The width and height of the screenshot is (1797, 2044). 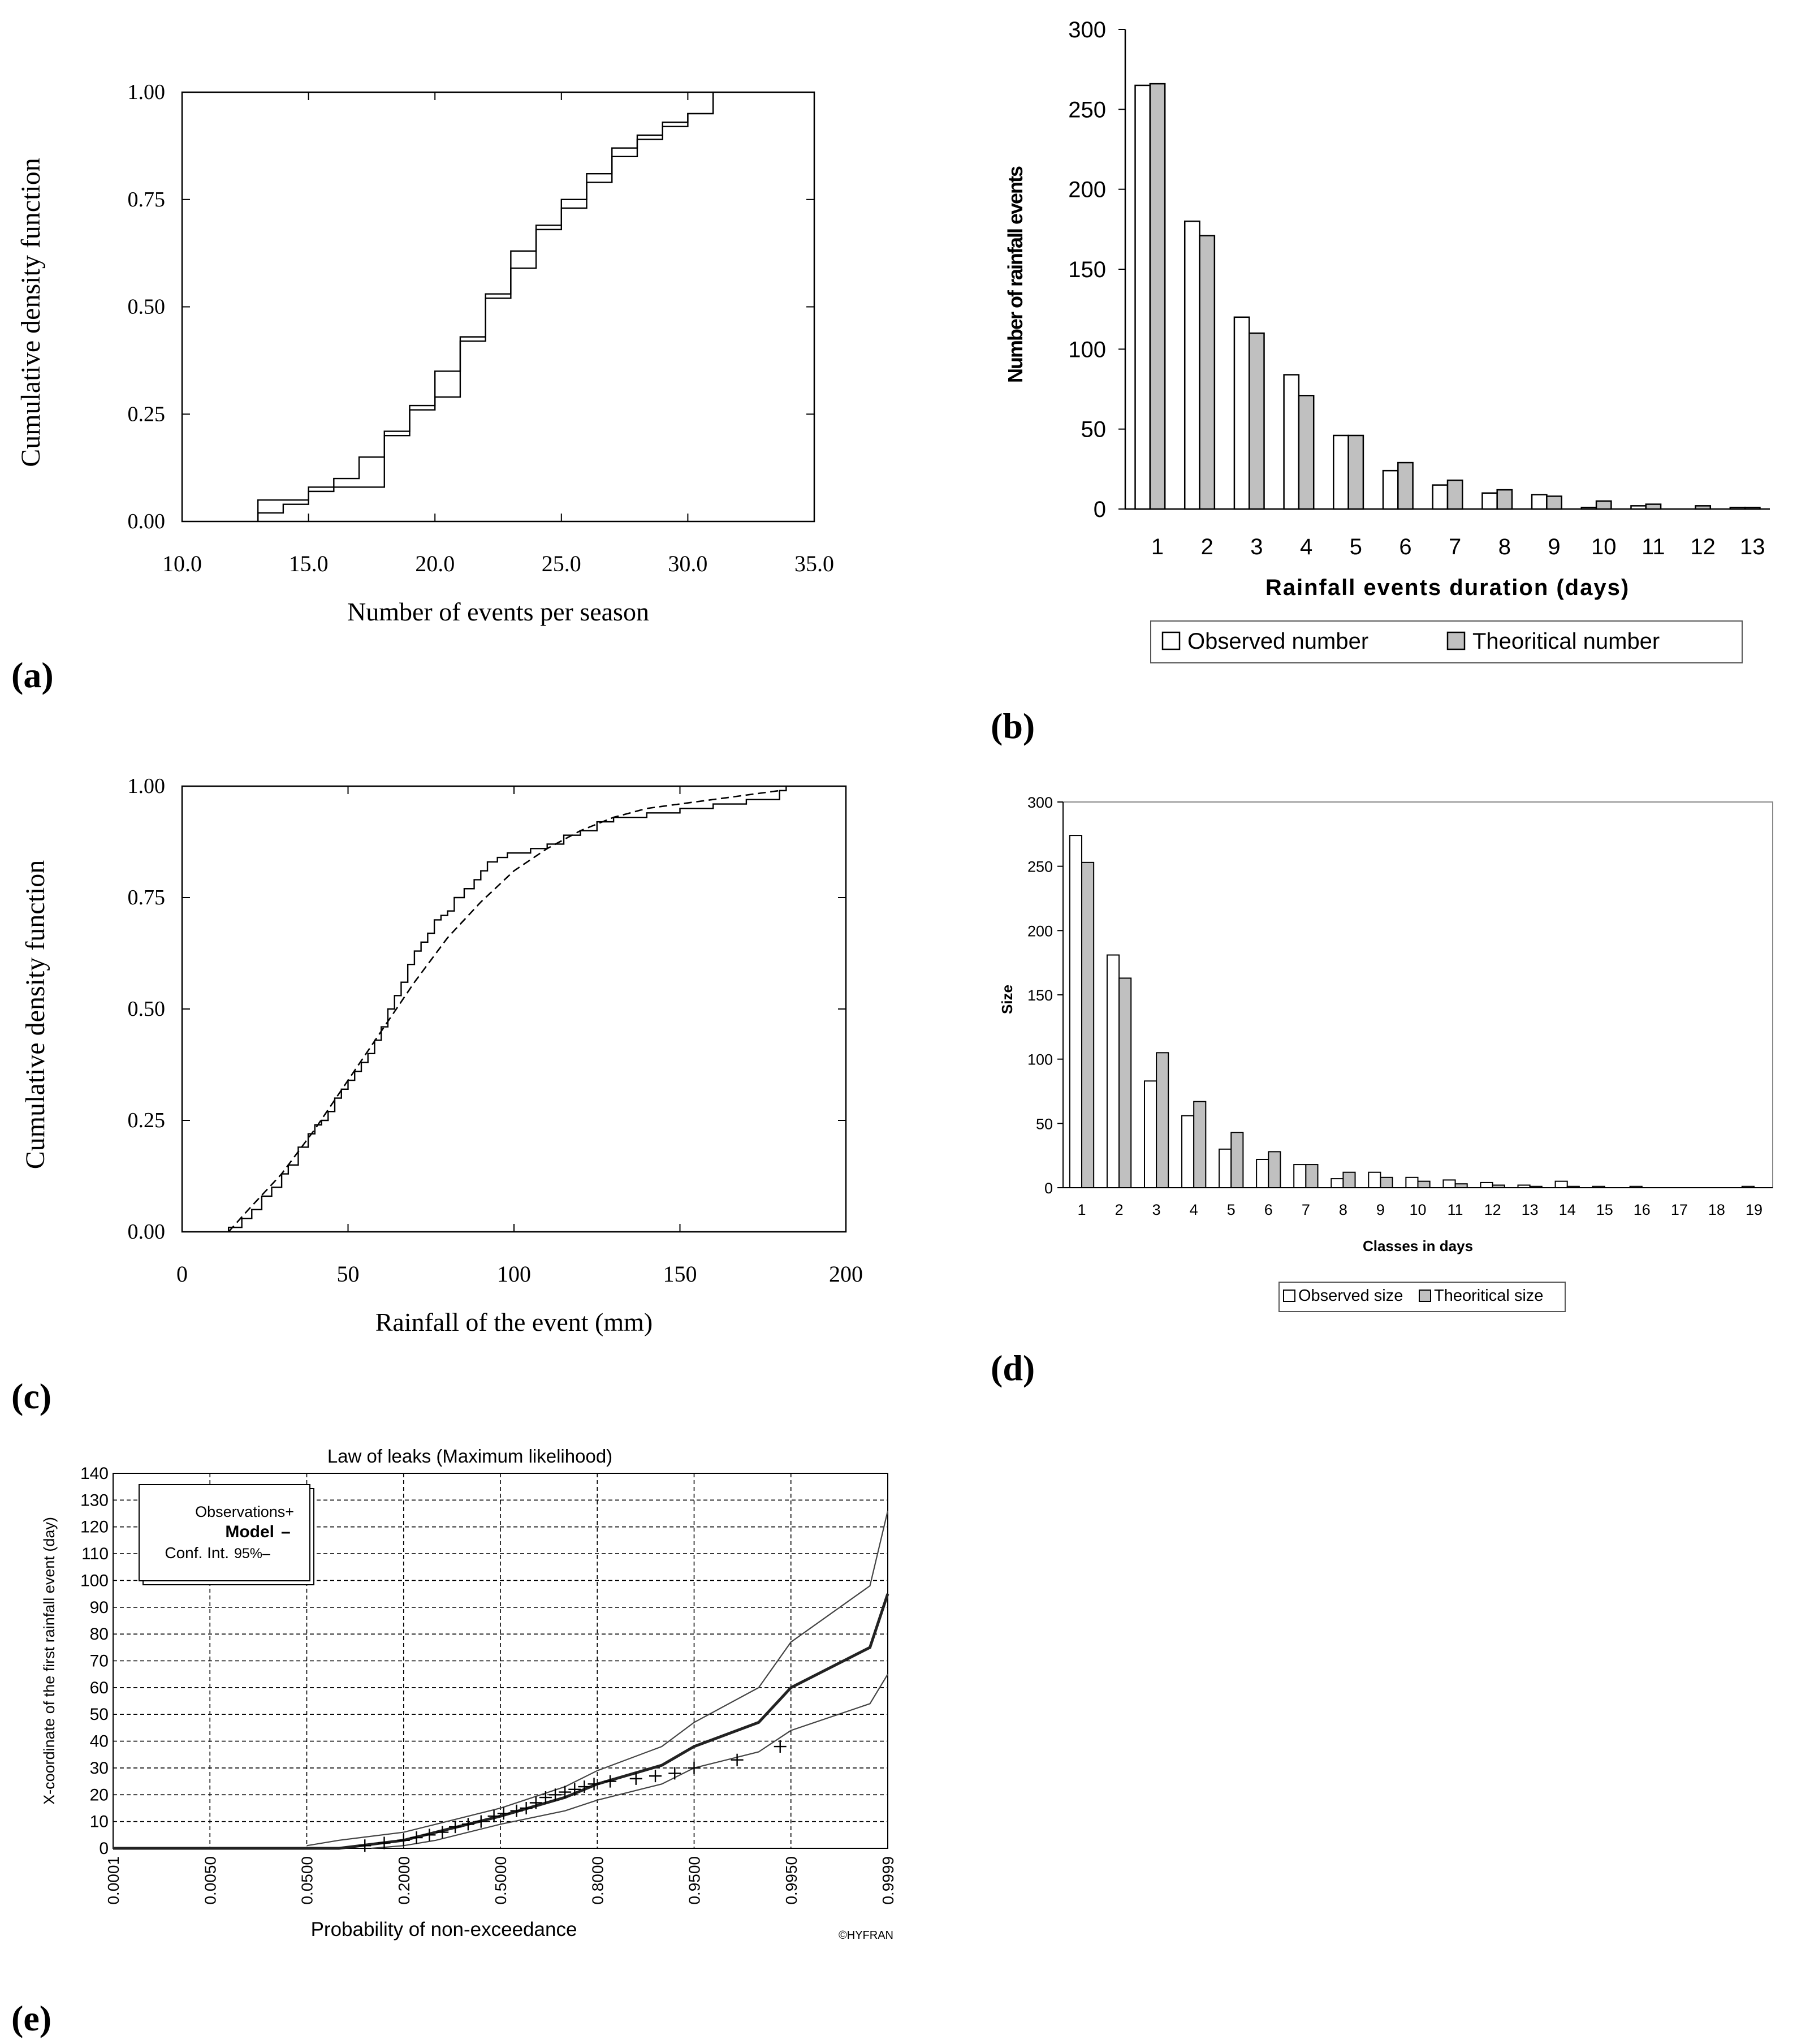 I want to click on x-tick-label: 15.0, so click(x=309, y=563).